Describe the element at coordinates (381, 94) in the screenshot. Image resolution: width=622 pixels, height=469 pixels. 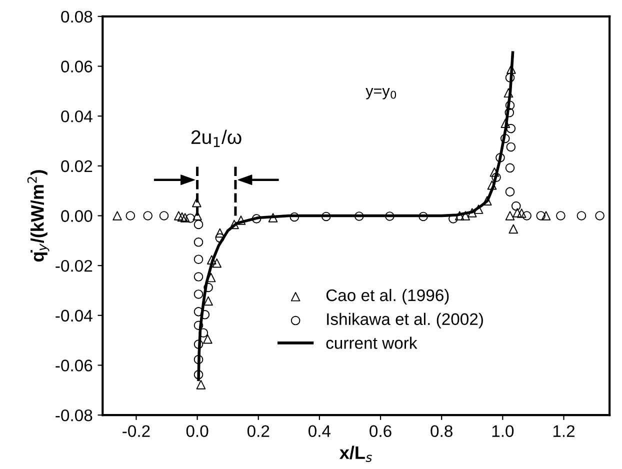
I see `annotation: y=y$_{0}$` at that location.